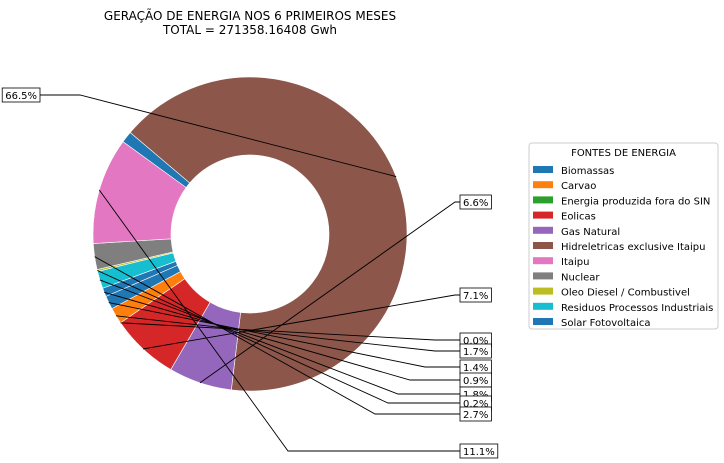 The height and width of the screenshot is (463, 724). I want to click on slice-label: 1.4%, so click(475, 367).